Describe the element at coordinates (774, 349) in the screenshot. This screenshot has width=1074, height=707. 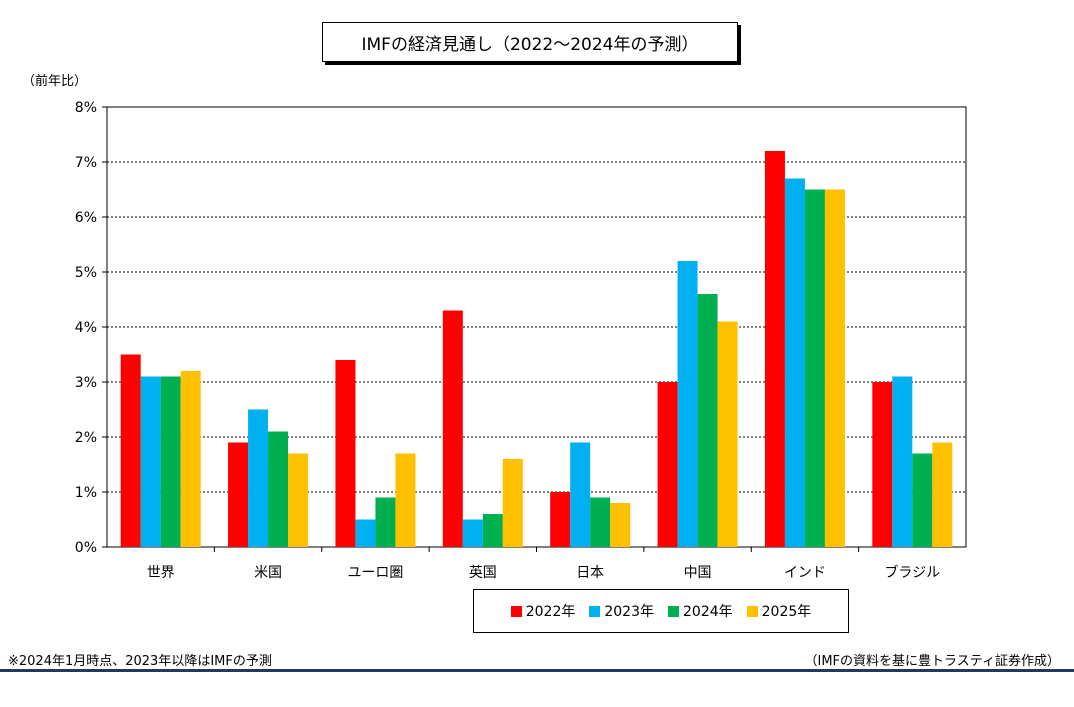
I see `bar-2022年-インド` at that location.